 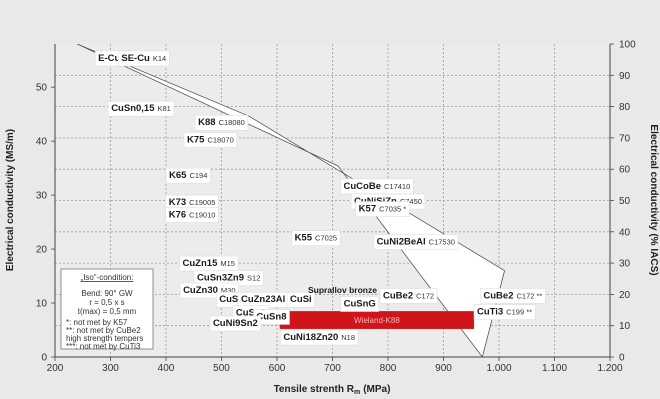 What do you see at coordinates (625, 201) in the screenshot?
I see `y-right-tick-label: 50` at bounding box center [625, 201].